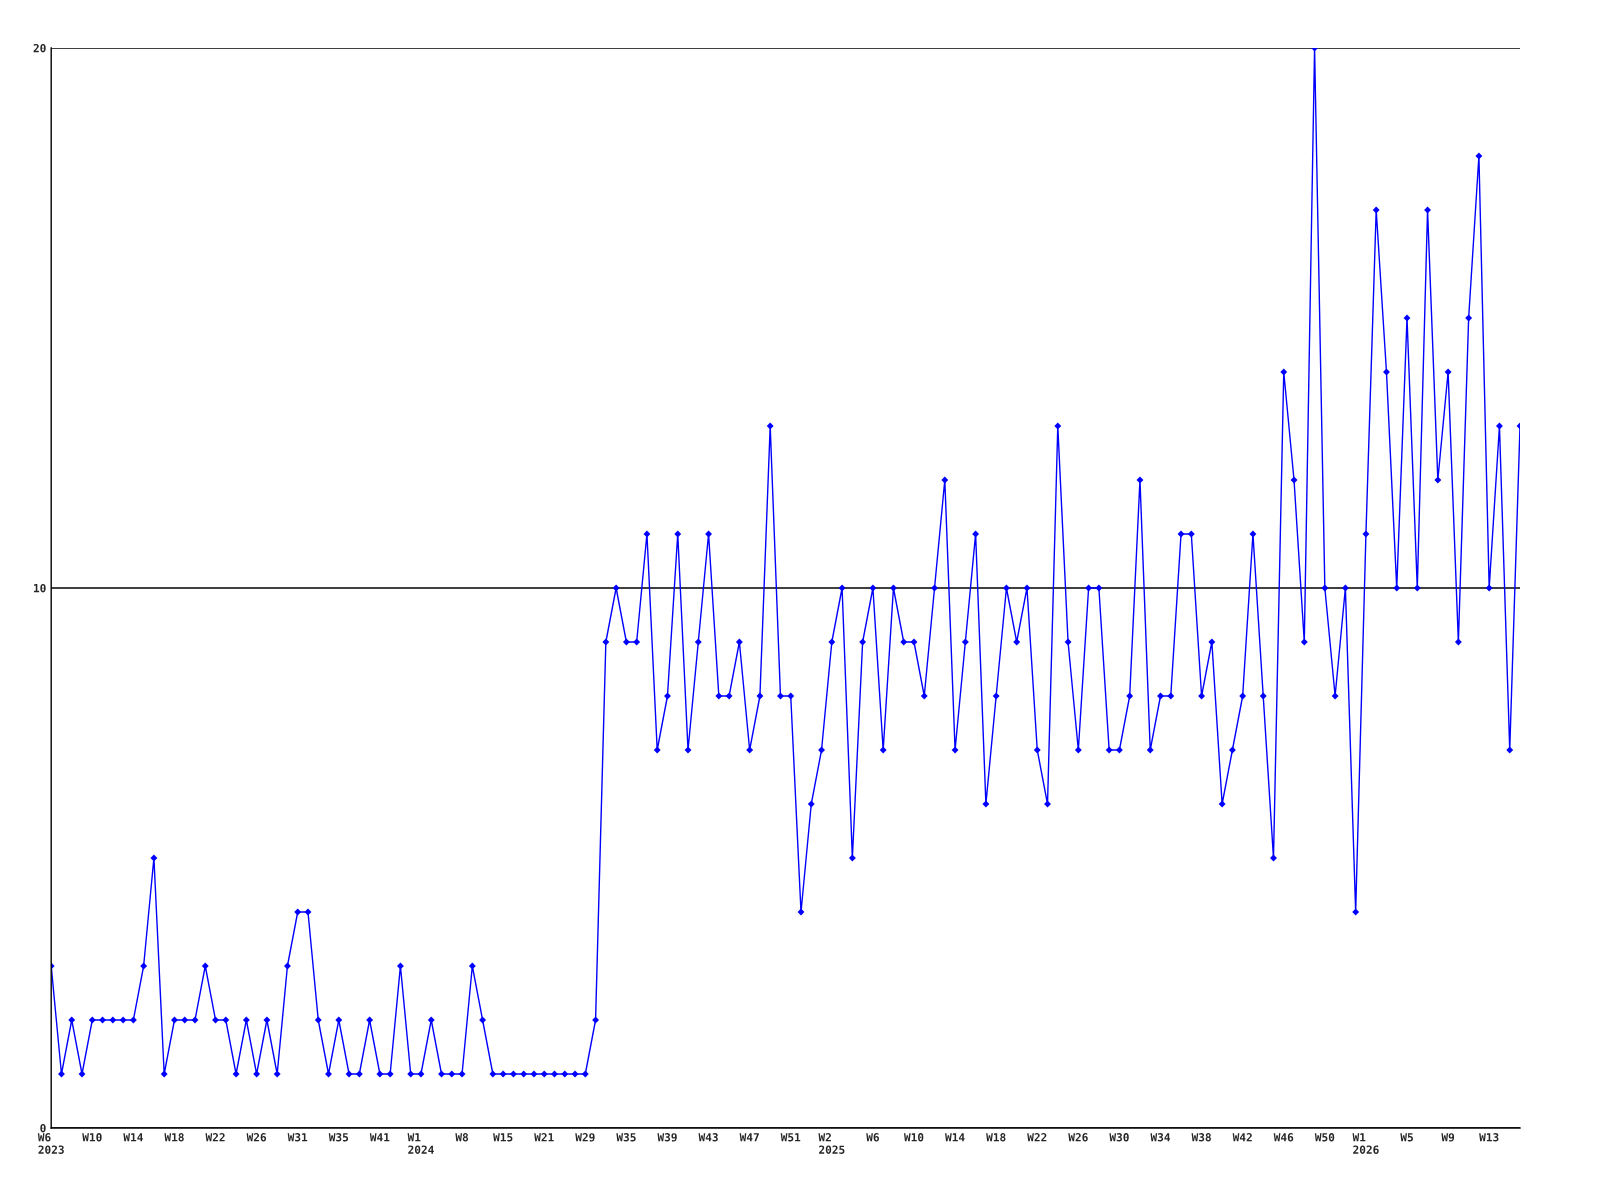 Image resolution: width=1600 pixels, height=1200 pixels. I want to click on x-tick-label: W50, so click(1324, 1137).